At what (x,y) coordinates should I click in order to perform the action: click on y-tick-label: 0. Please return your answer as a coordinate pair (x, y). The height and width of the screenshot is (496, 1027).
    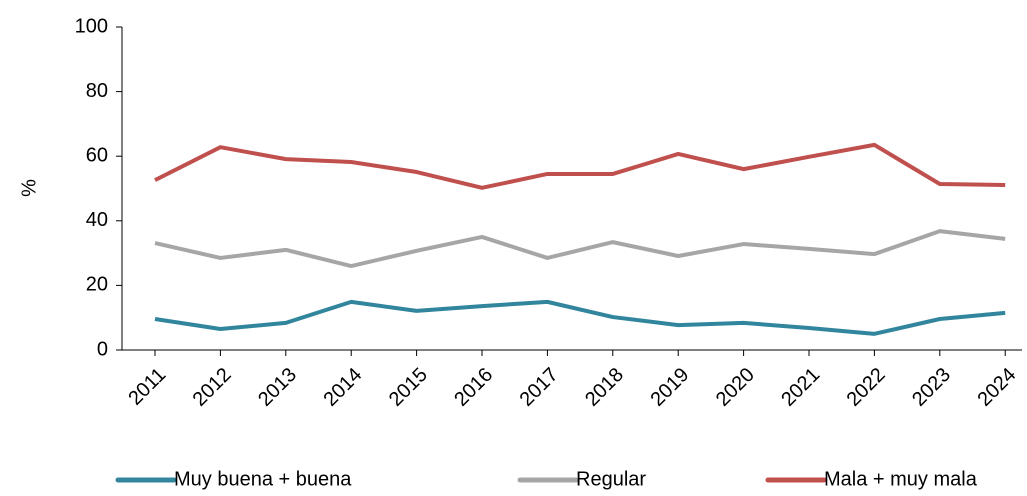
    Looking at the image, I should click on (102, 349).